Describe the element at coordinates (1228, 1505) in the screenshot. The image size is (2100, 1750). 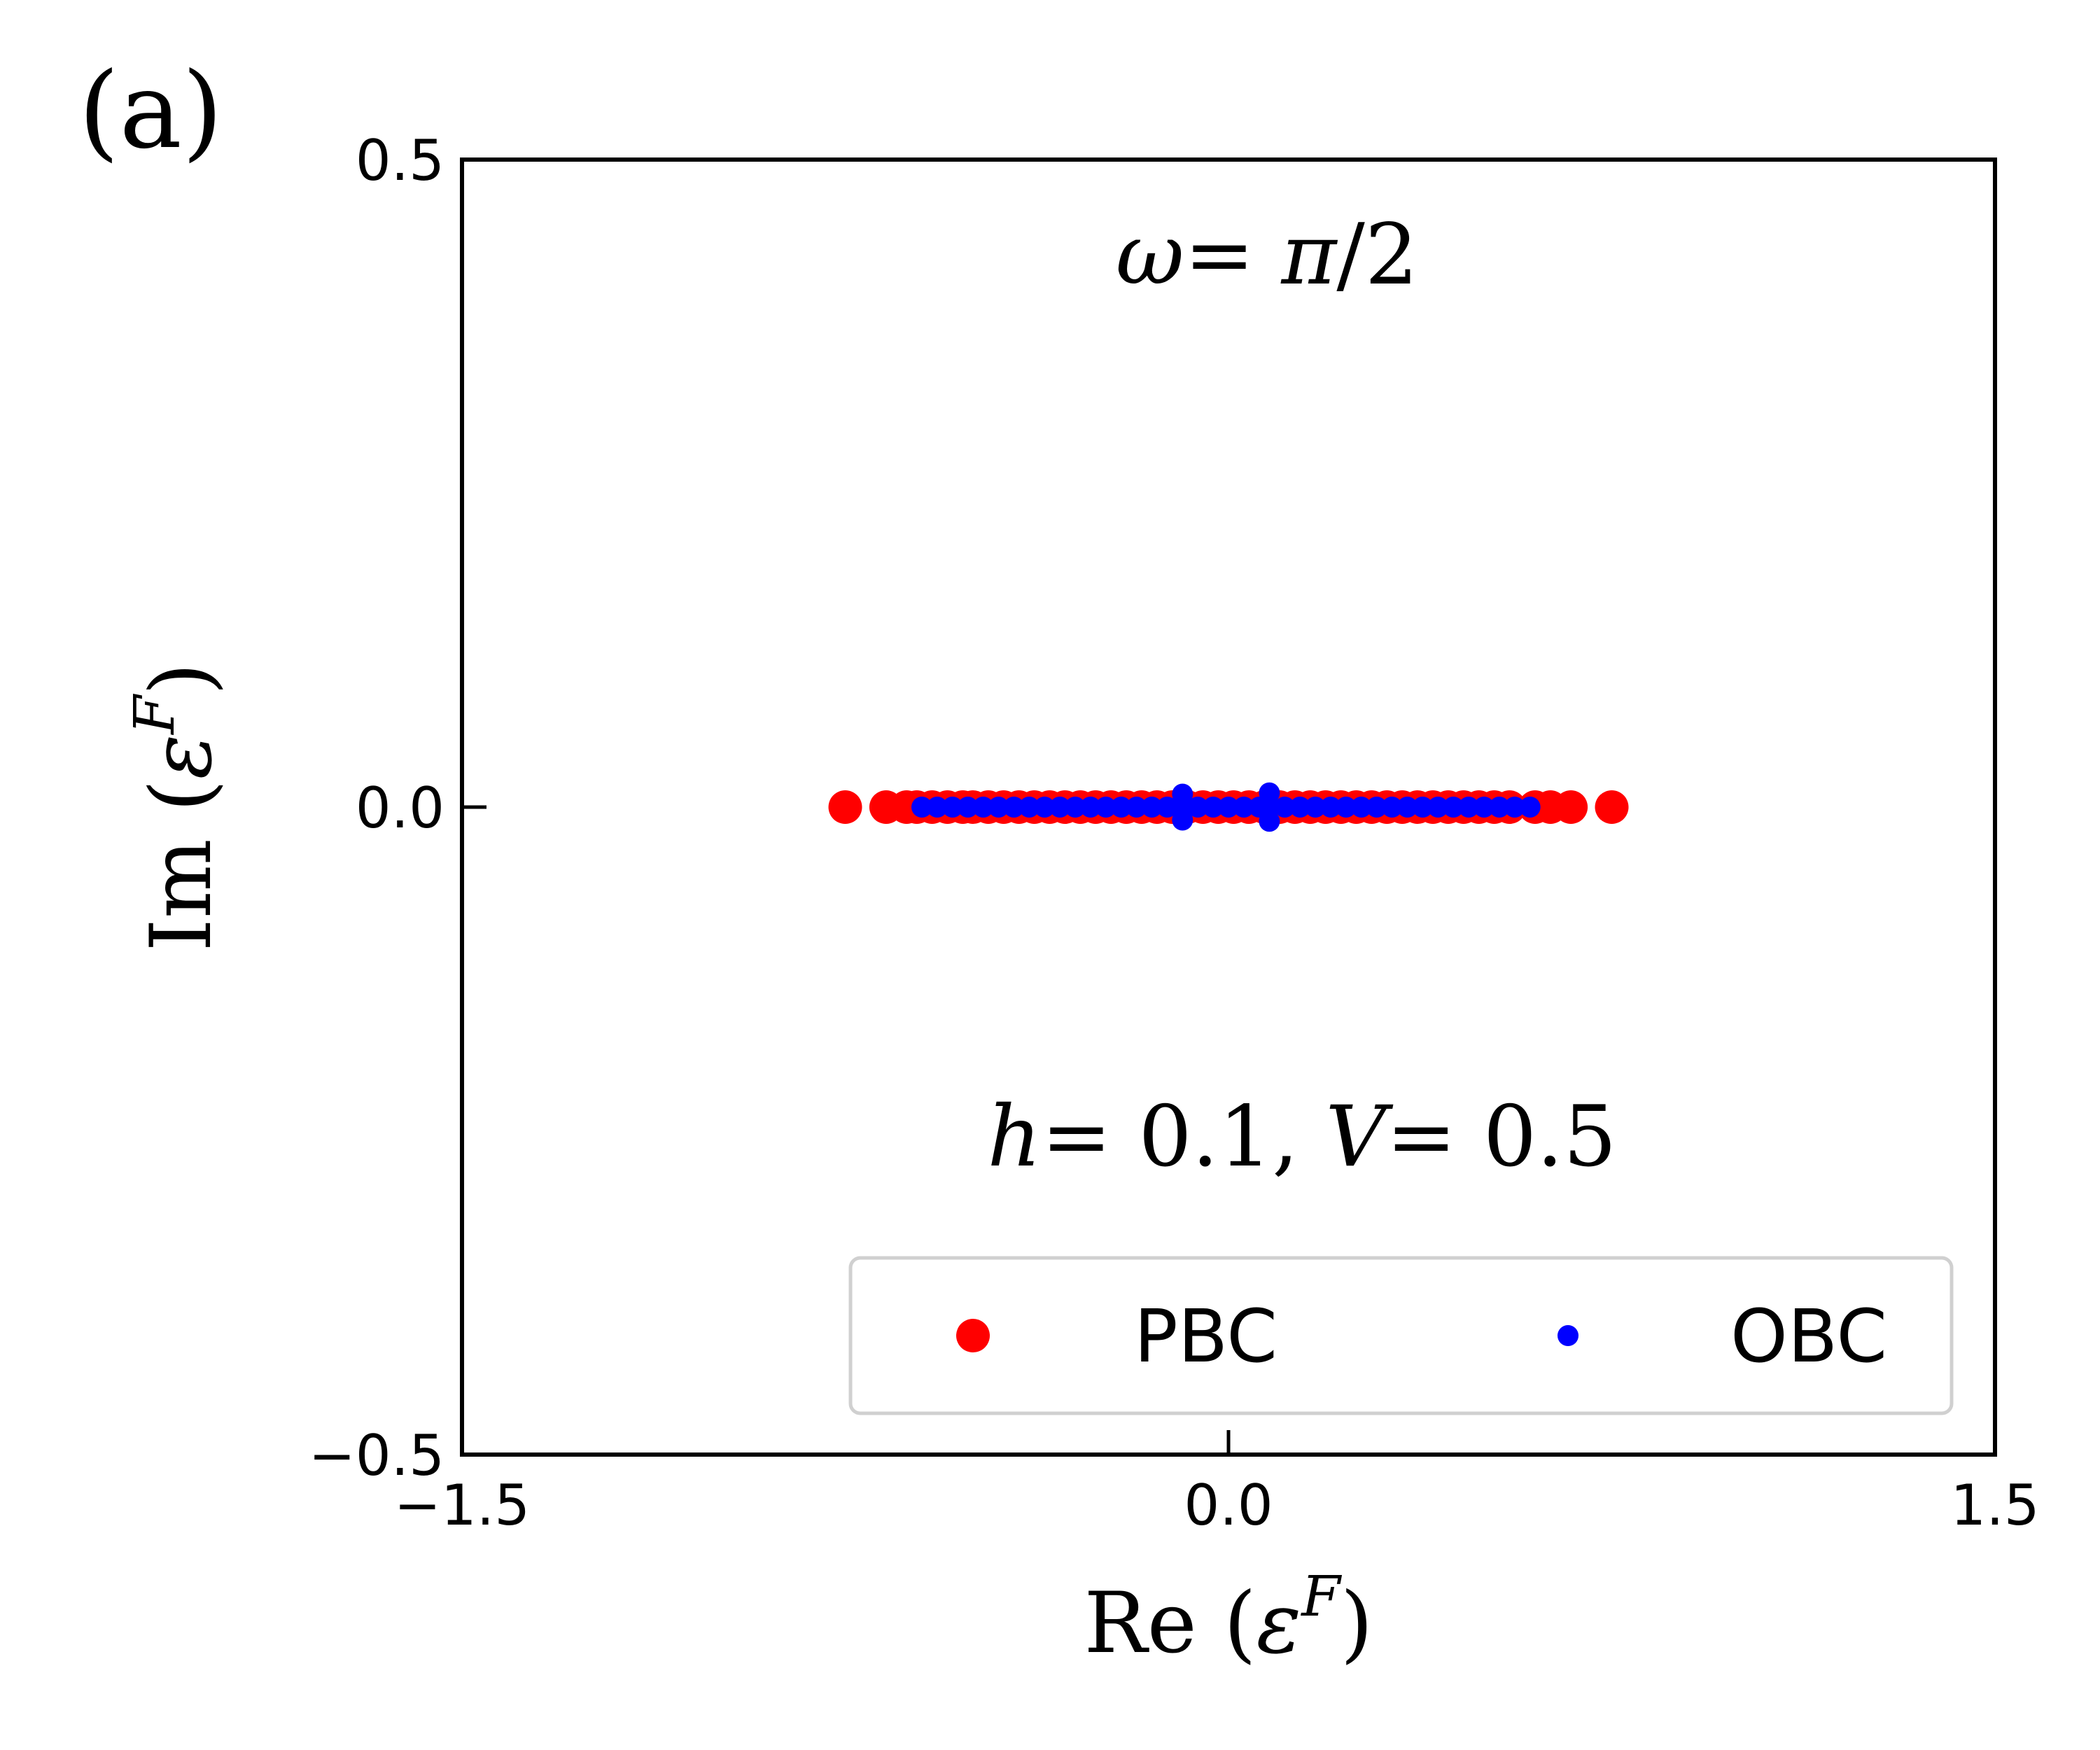
I see `x-tick-label: 0.0` at that location.